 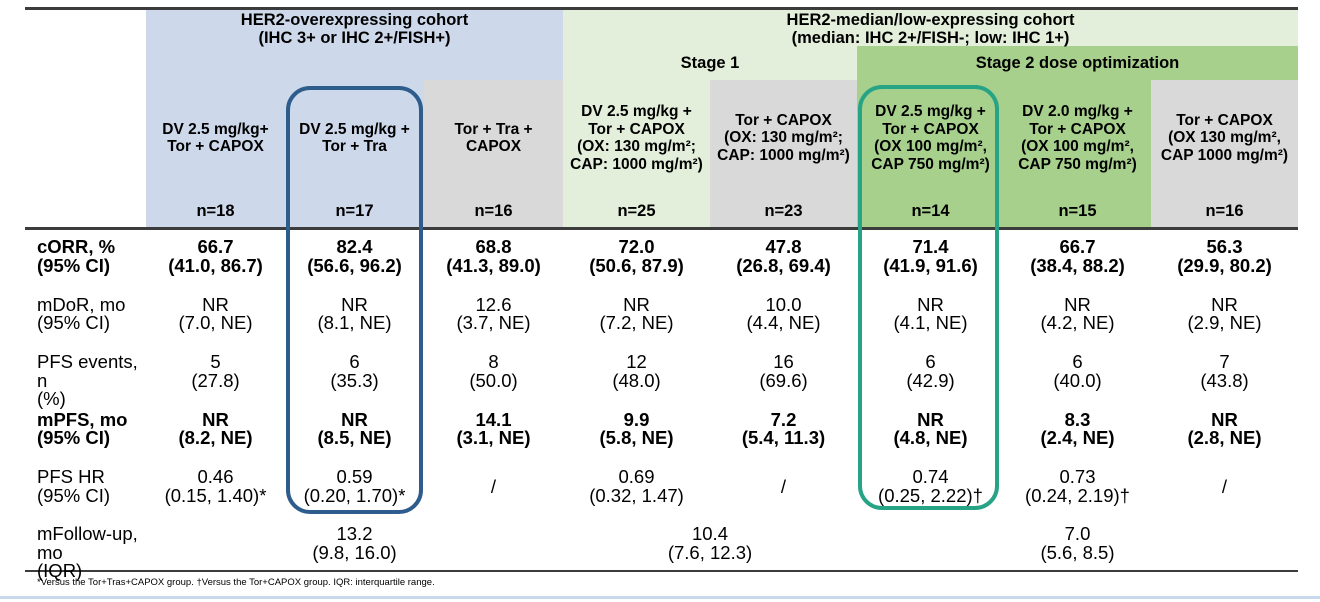 What do you see at coordinates (215, 313) in the screenshot?
I see `table-cell: NR (7.0, NE)` at bounding box center [215, 313].